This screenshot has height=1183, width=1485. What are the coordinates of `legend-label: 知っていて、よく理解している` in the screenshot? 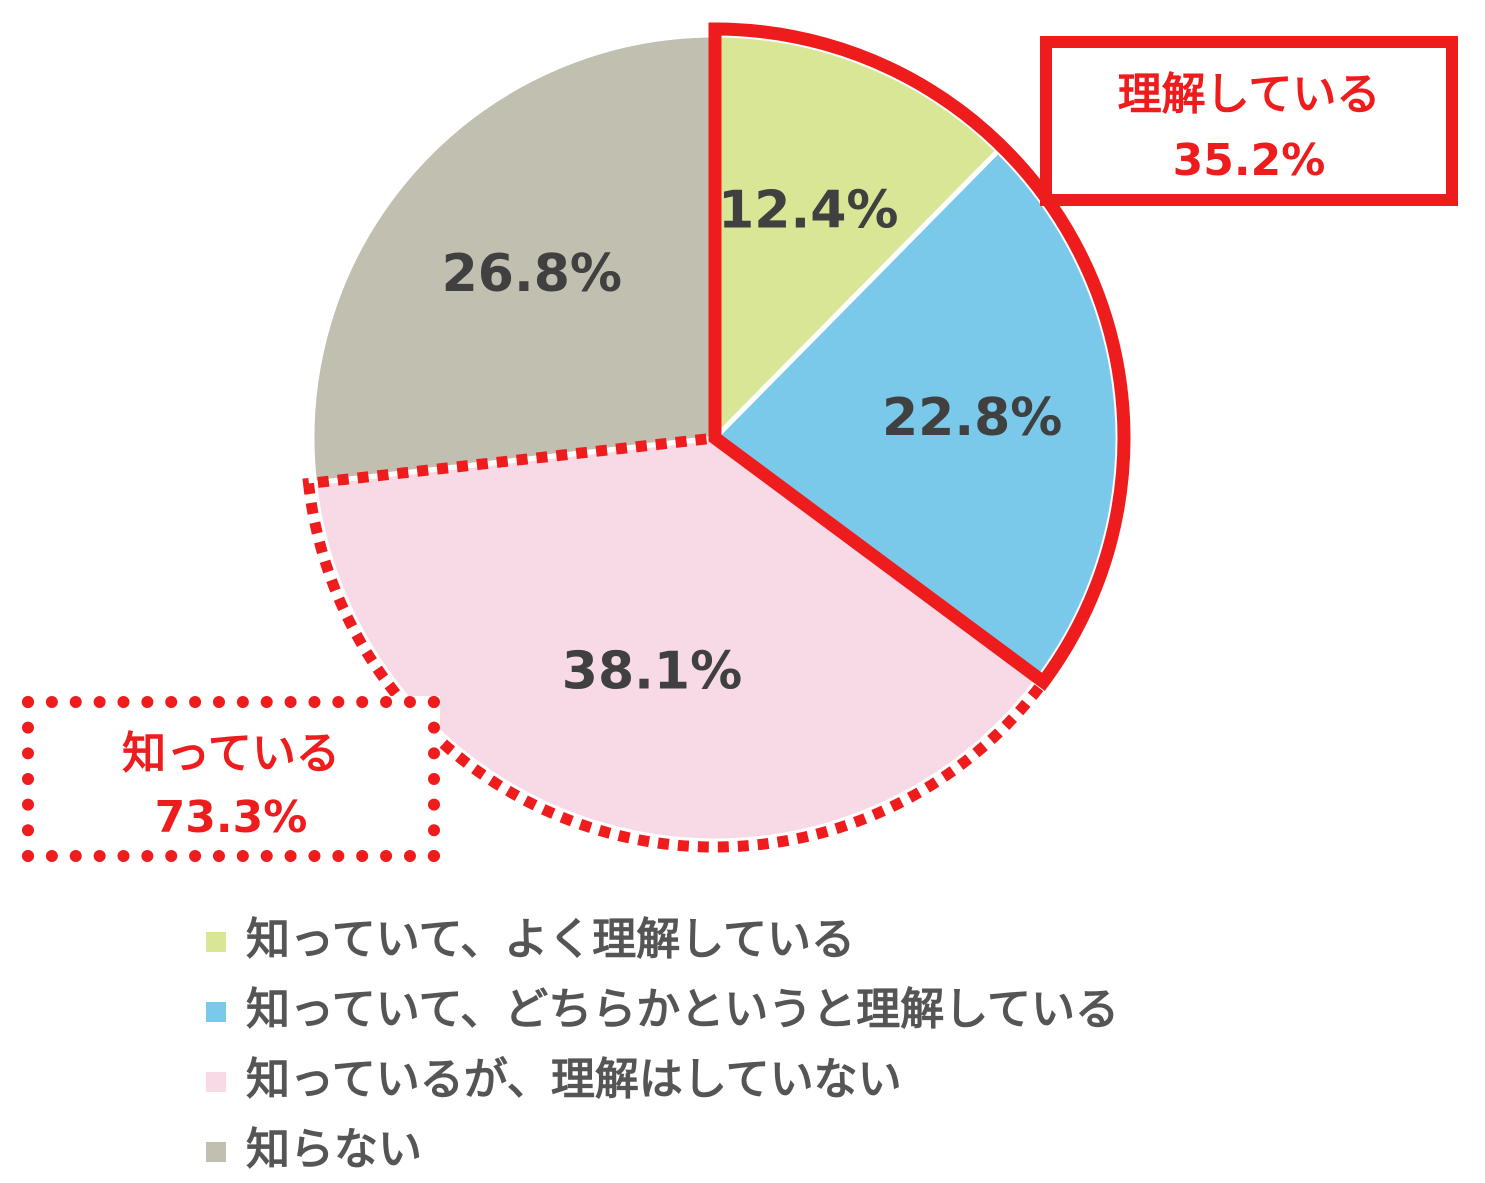 It's located at (550, 939).